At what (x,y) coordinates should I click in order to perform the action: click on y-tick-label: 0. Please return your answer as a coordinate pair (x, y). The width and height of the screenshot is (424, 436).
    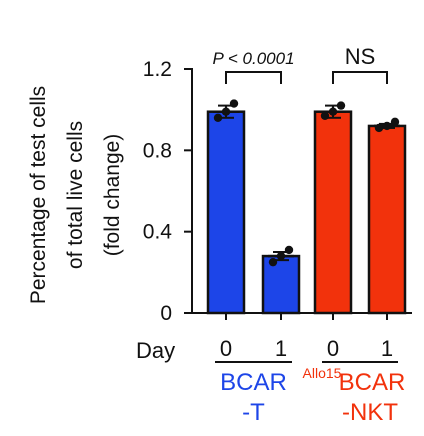
    Looking at the image, I should click on (166, 313).